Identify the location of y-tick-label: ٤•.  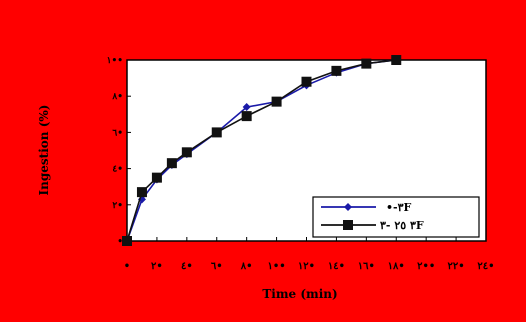
(117, 170).